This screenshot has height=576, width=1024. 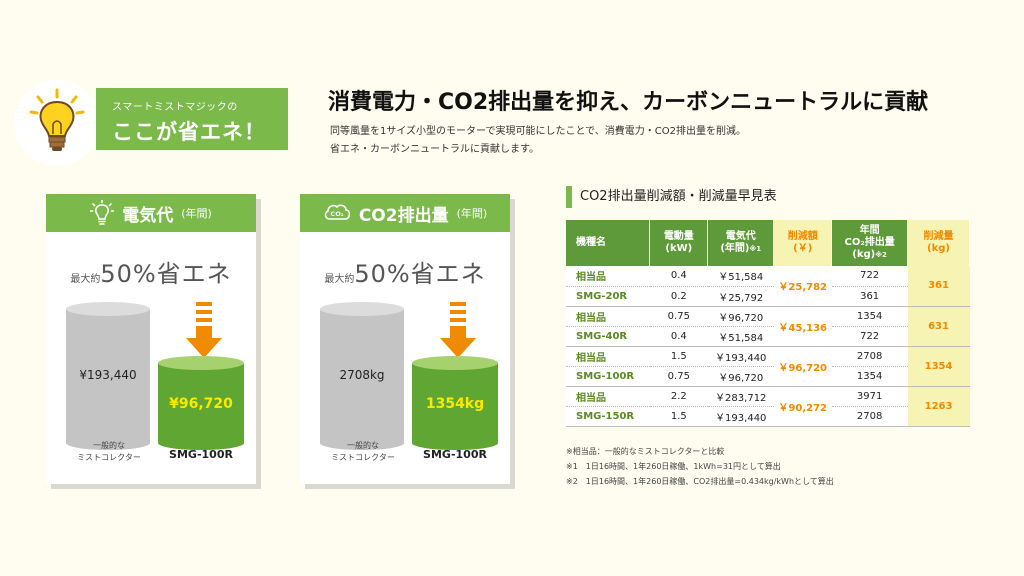 What do you see at coordinates (628, 102) in the screenshot?
I see `page-headline: 消費電力・CO2排出量を抑え、カーボンニュートラルに貢献` at bounding box center [628, 102].